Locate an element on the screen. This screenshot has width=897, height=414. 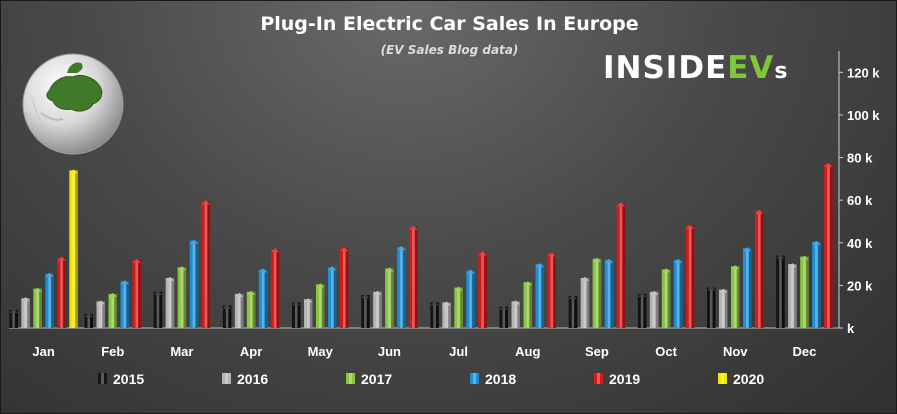
x-tick-label: Oct is located at coordinates (666, 351).